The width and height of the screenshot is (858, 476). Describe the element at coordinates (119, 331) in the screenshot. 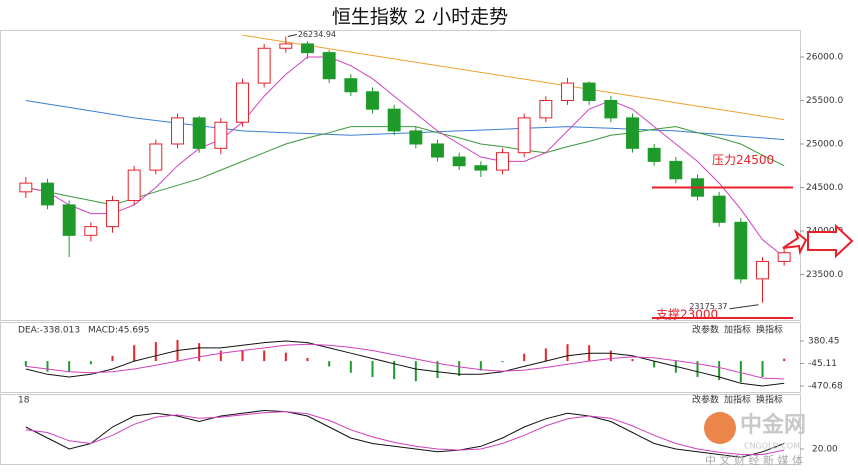

I see `macd-legend: MACD:45.695` at that location.